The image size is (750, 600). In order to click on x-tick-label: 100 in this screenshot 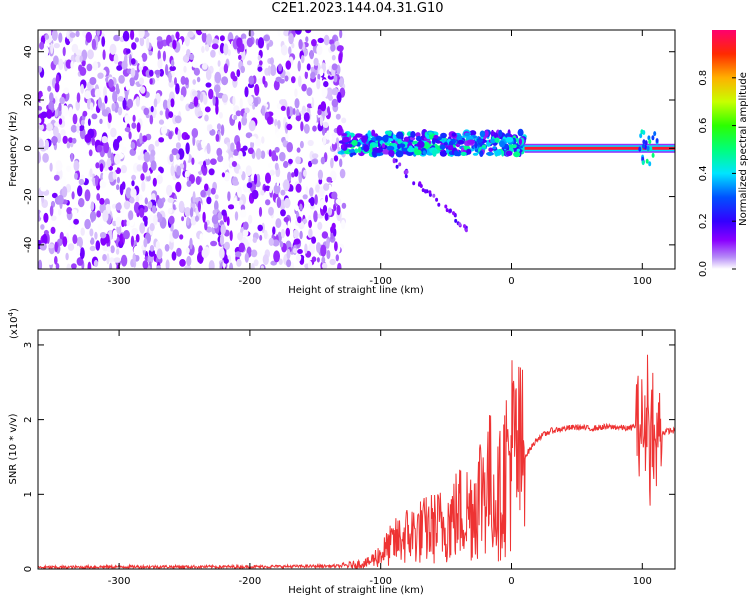, I will do `click(642, 581)`.